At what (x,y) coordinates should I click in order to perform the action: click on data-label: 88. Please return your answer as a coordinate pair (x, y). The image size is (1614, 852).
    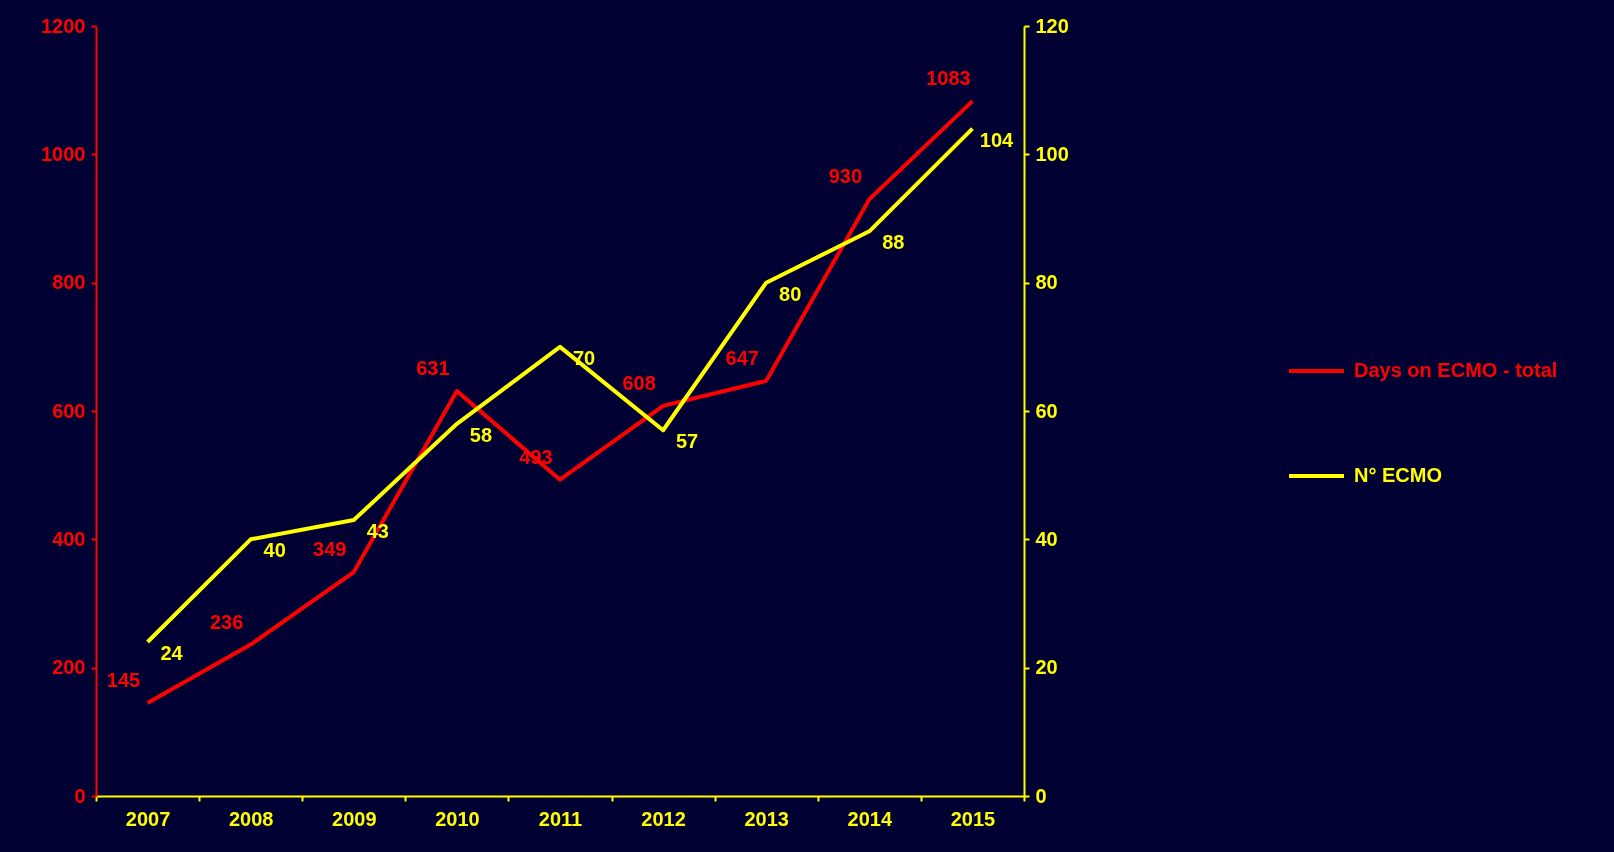
    Looking at the image, I should click on (893, 242).